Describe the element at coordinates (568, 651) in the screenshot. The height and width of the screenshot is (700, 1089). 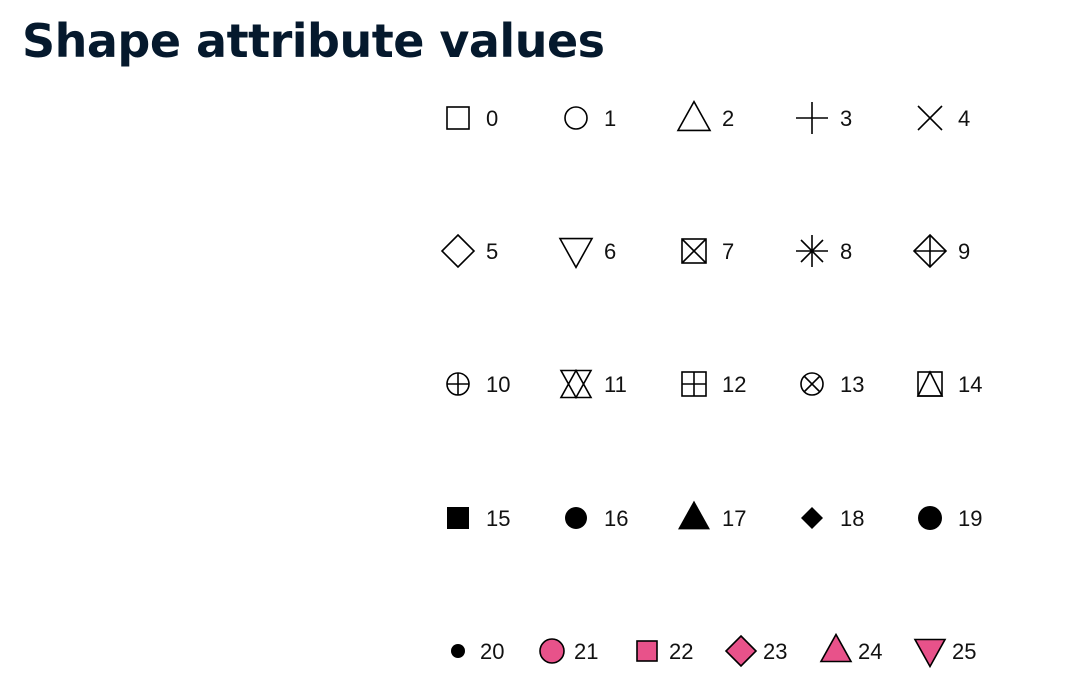
I see `shape-item-21: 21` at that location.